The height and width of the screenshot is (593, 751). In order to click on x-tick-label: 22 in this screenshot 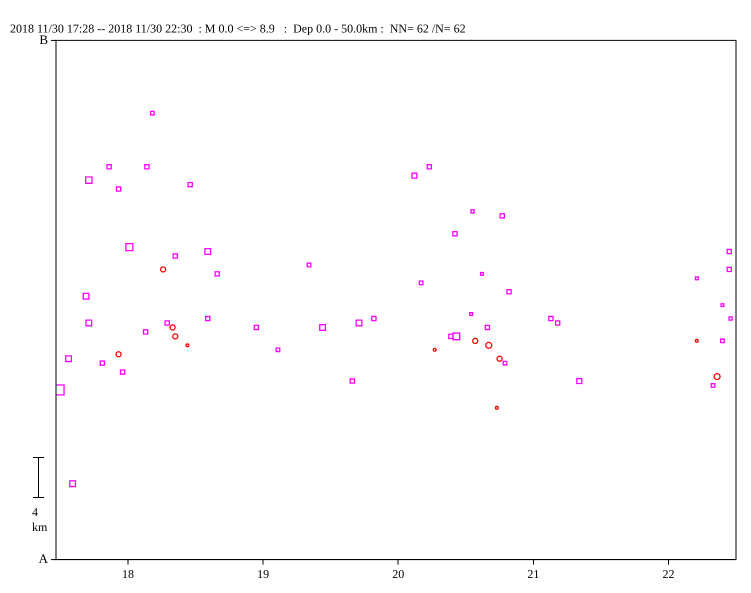, I will do `click(668, 573)`.